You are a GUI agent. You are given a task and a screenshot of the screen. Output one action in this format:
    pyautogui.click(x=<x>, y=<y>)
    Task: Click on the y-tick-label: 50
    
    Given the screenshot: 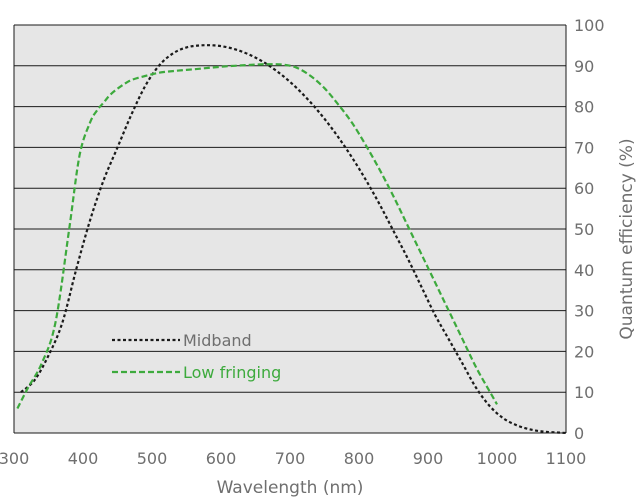 What is the action you would take?
    pyautogui.click(x=584, y=229)
    